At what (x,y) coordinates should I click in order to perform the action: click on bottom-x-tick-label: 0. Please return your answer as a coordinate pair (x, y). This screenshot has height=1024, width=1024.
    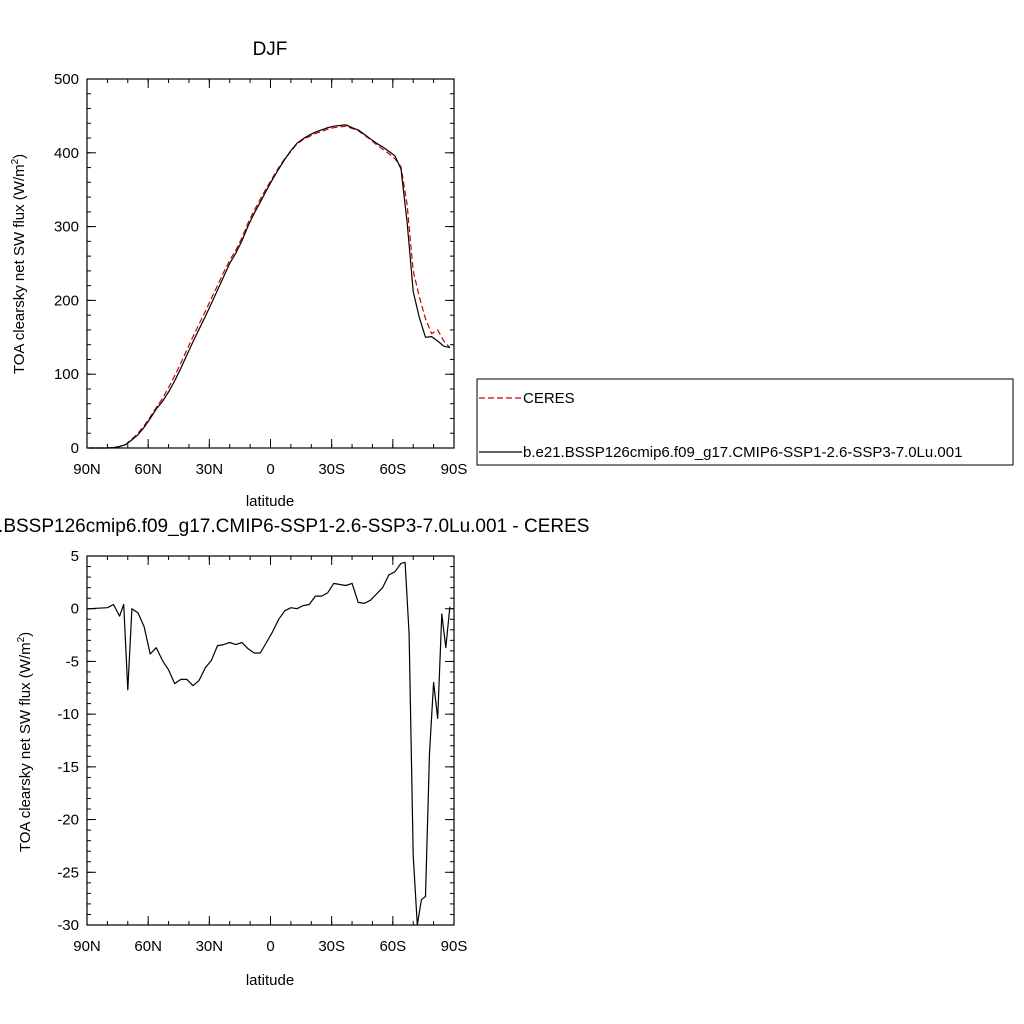
    Looking at the image, I should click on (270, 946).